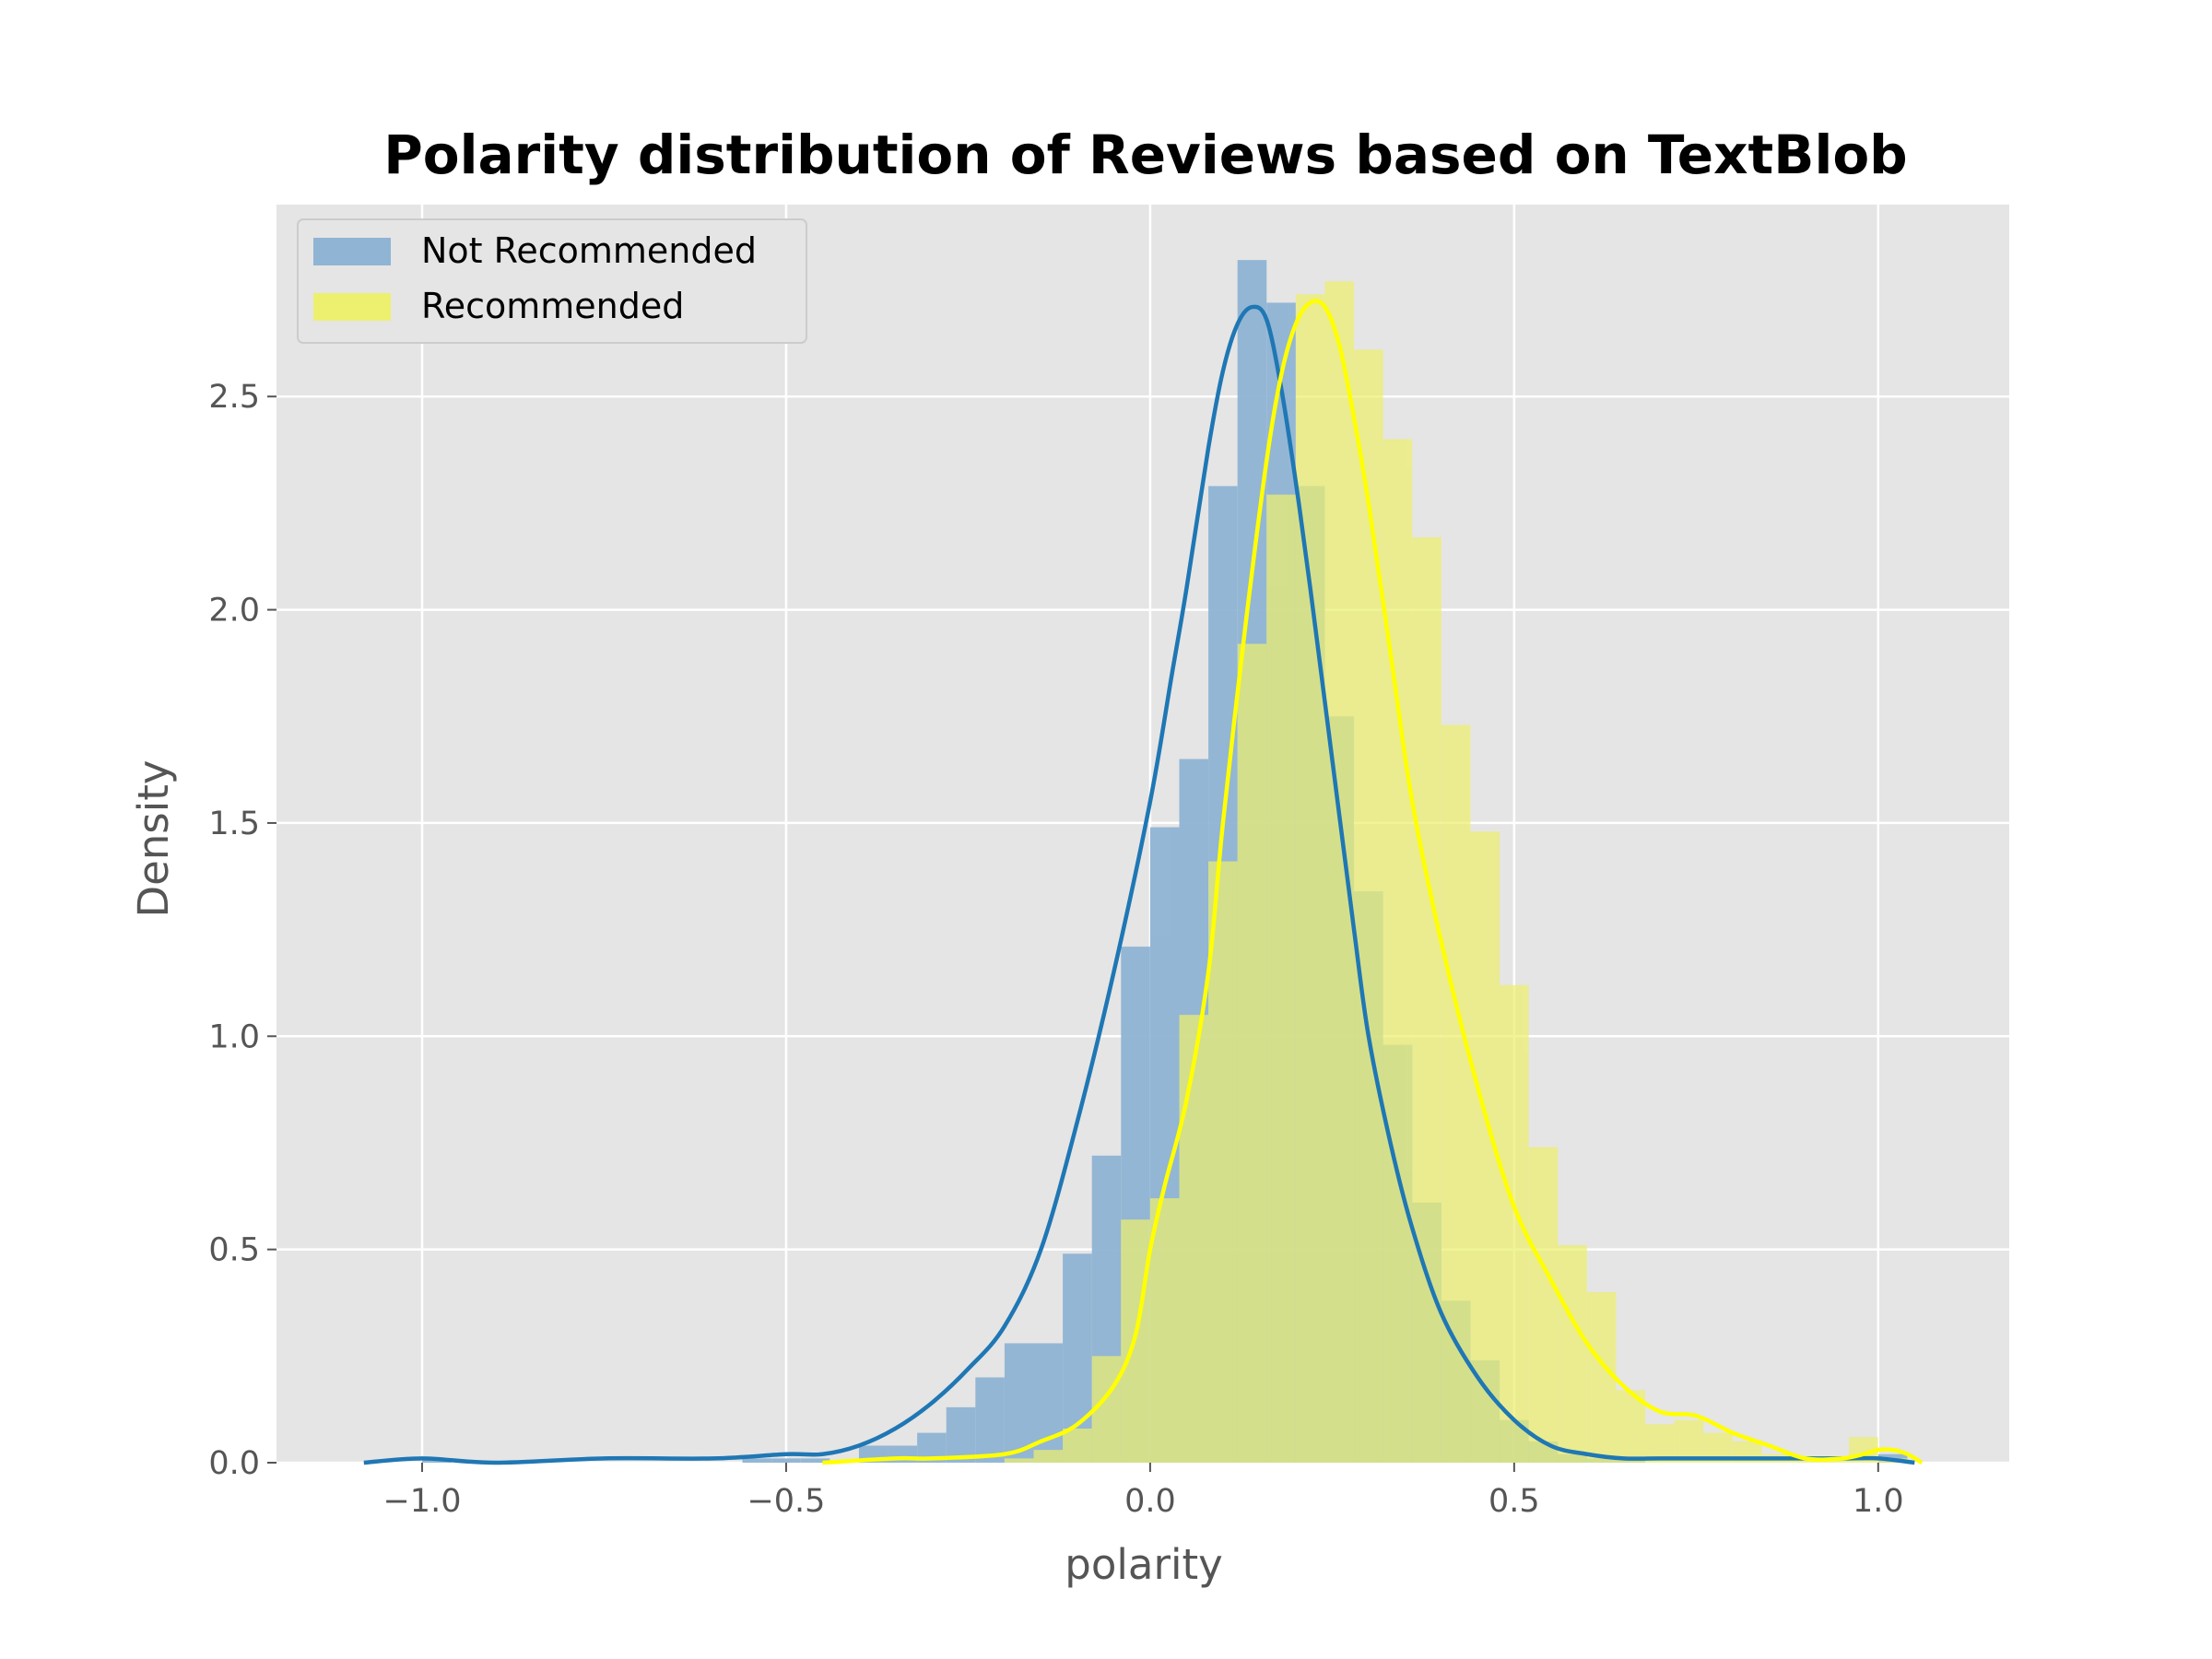 This screenshot has height=1659, width=2212. What do you see at coordinates (1878, 1501) in the screenshot?
I see `x-tick-label: 1.0` at bounding box center [1878, 1501].